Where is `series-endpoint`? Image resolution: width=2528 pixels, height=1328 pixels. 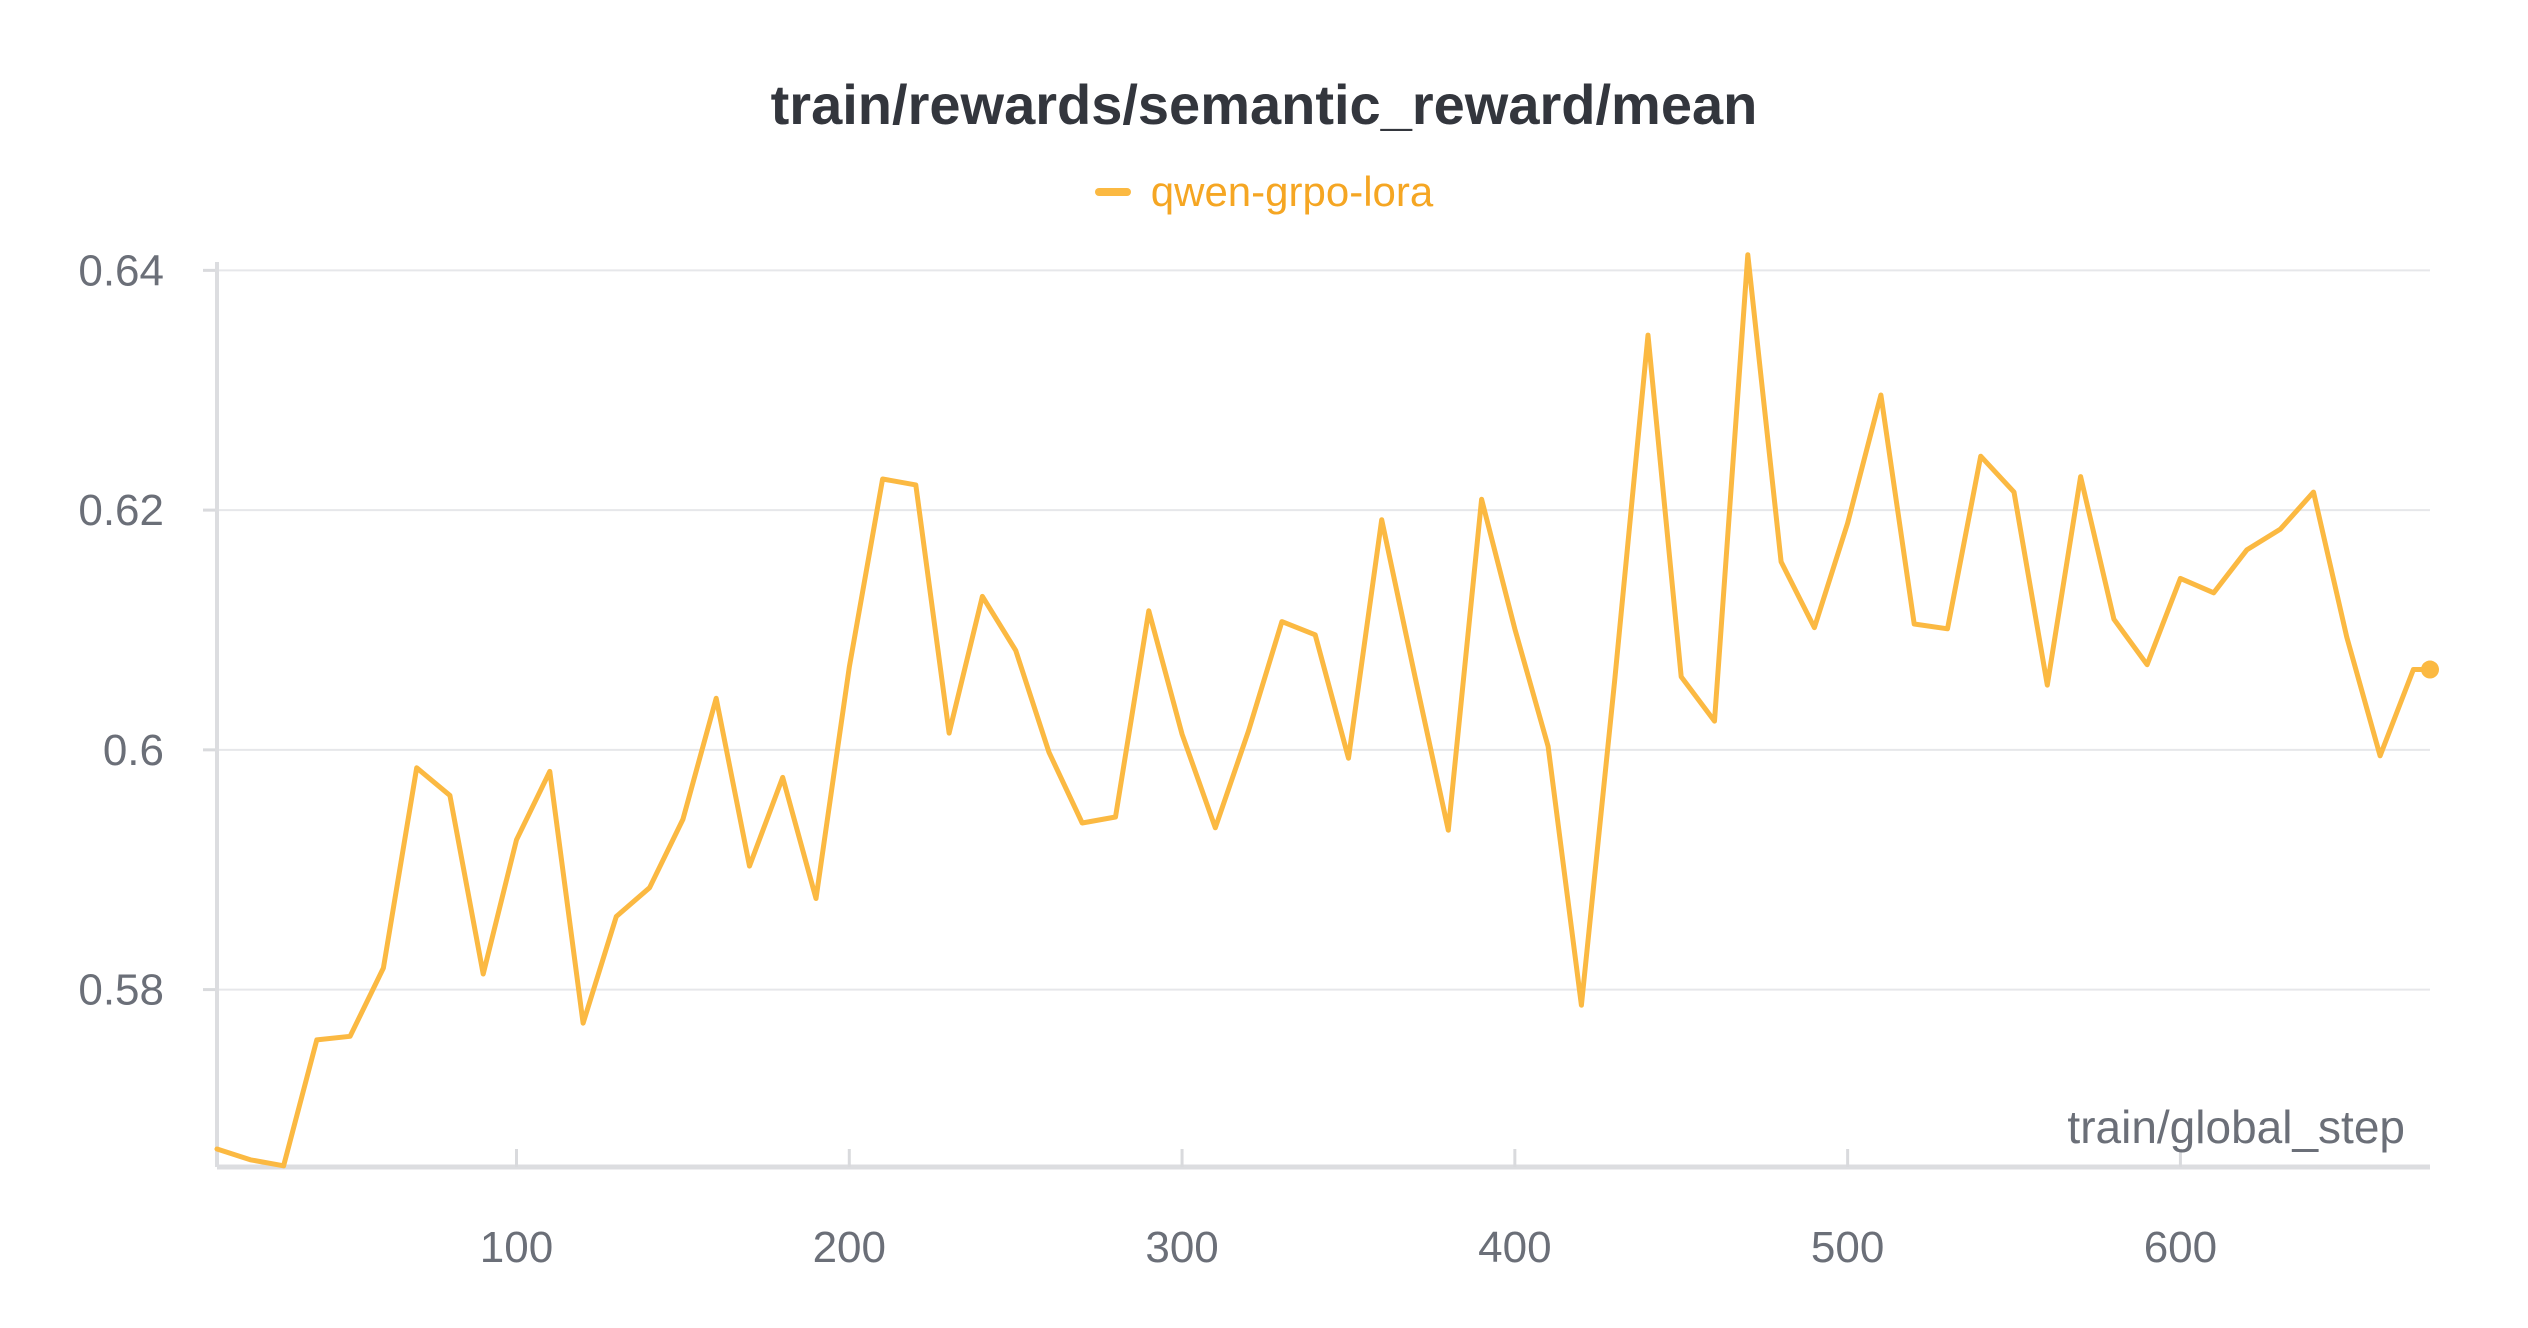 series-endpoint is located at coordinates (2430, 669).